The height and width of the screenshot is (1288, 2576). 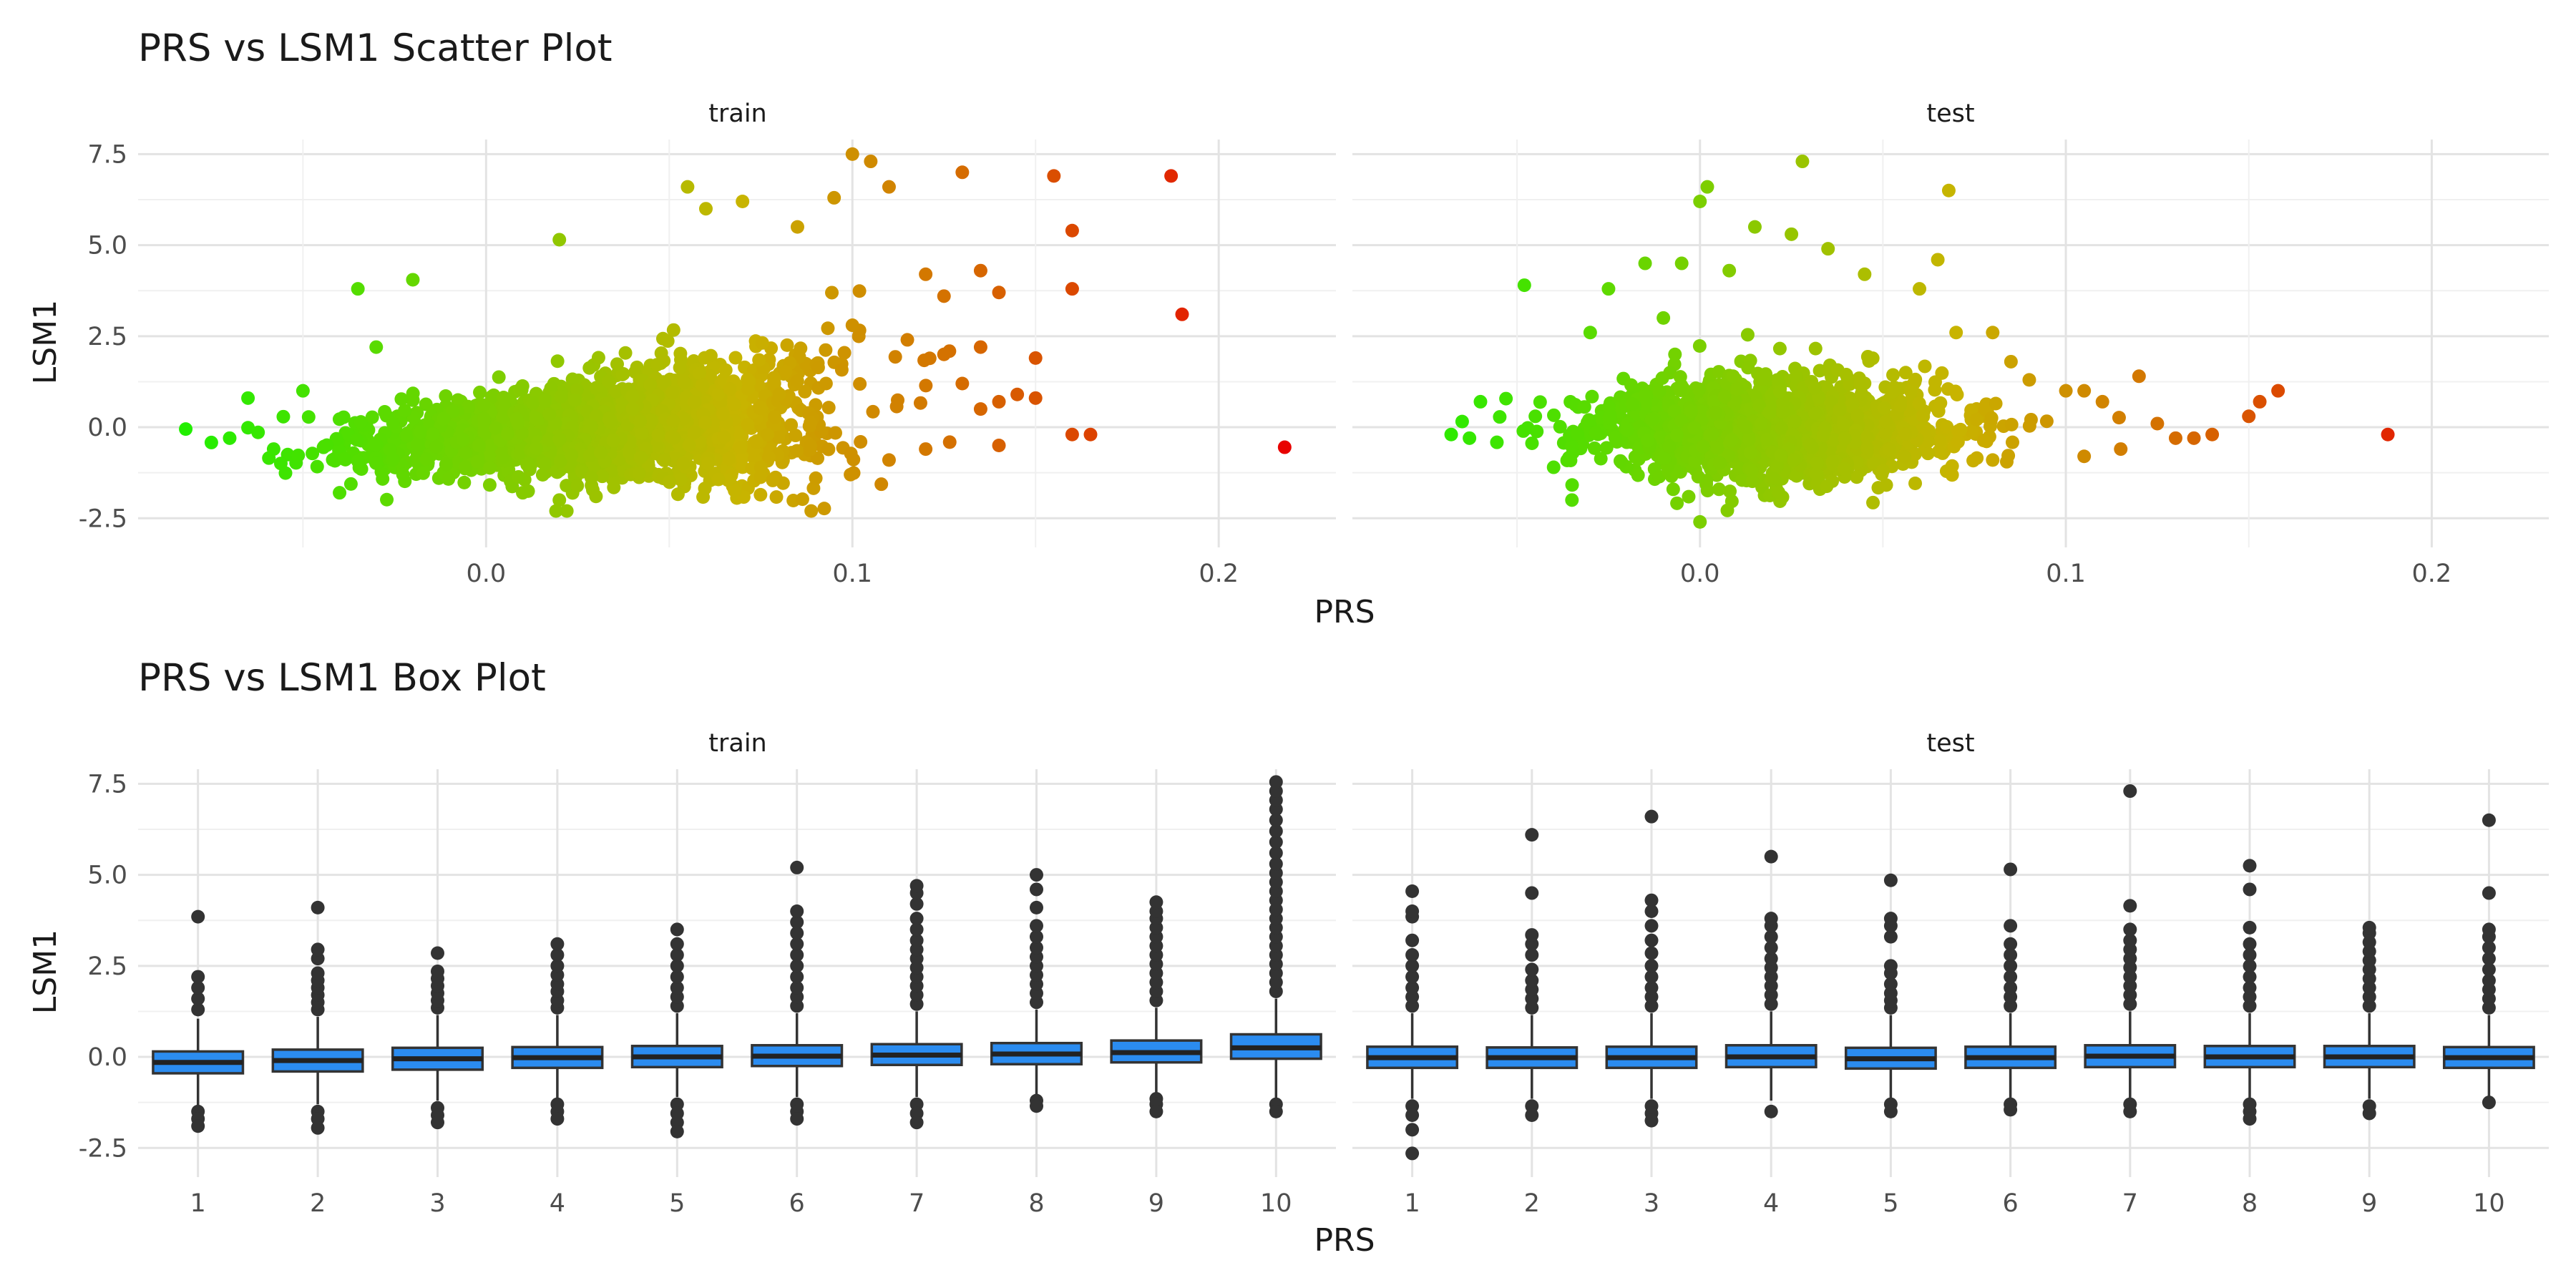 I want to click on box-test-x-tick-label: 7, so click(x=2130, y=1203).